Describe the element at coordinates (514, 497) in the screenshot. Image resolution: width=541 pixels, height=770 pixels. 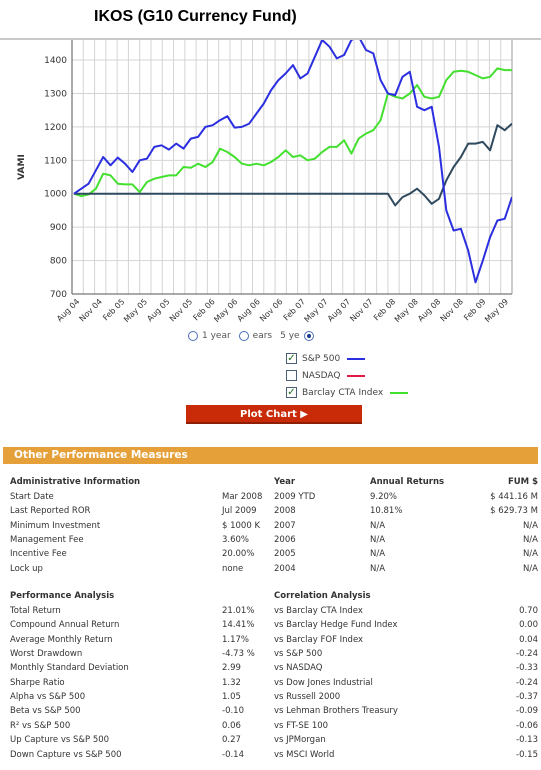
I see `fum-cell: $ 441.16 M` at that location.